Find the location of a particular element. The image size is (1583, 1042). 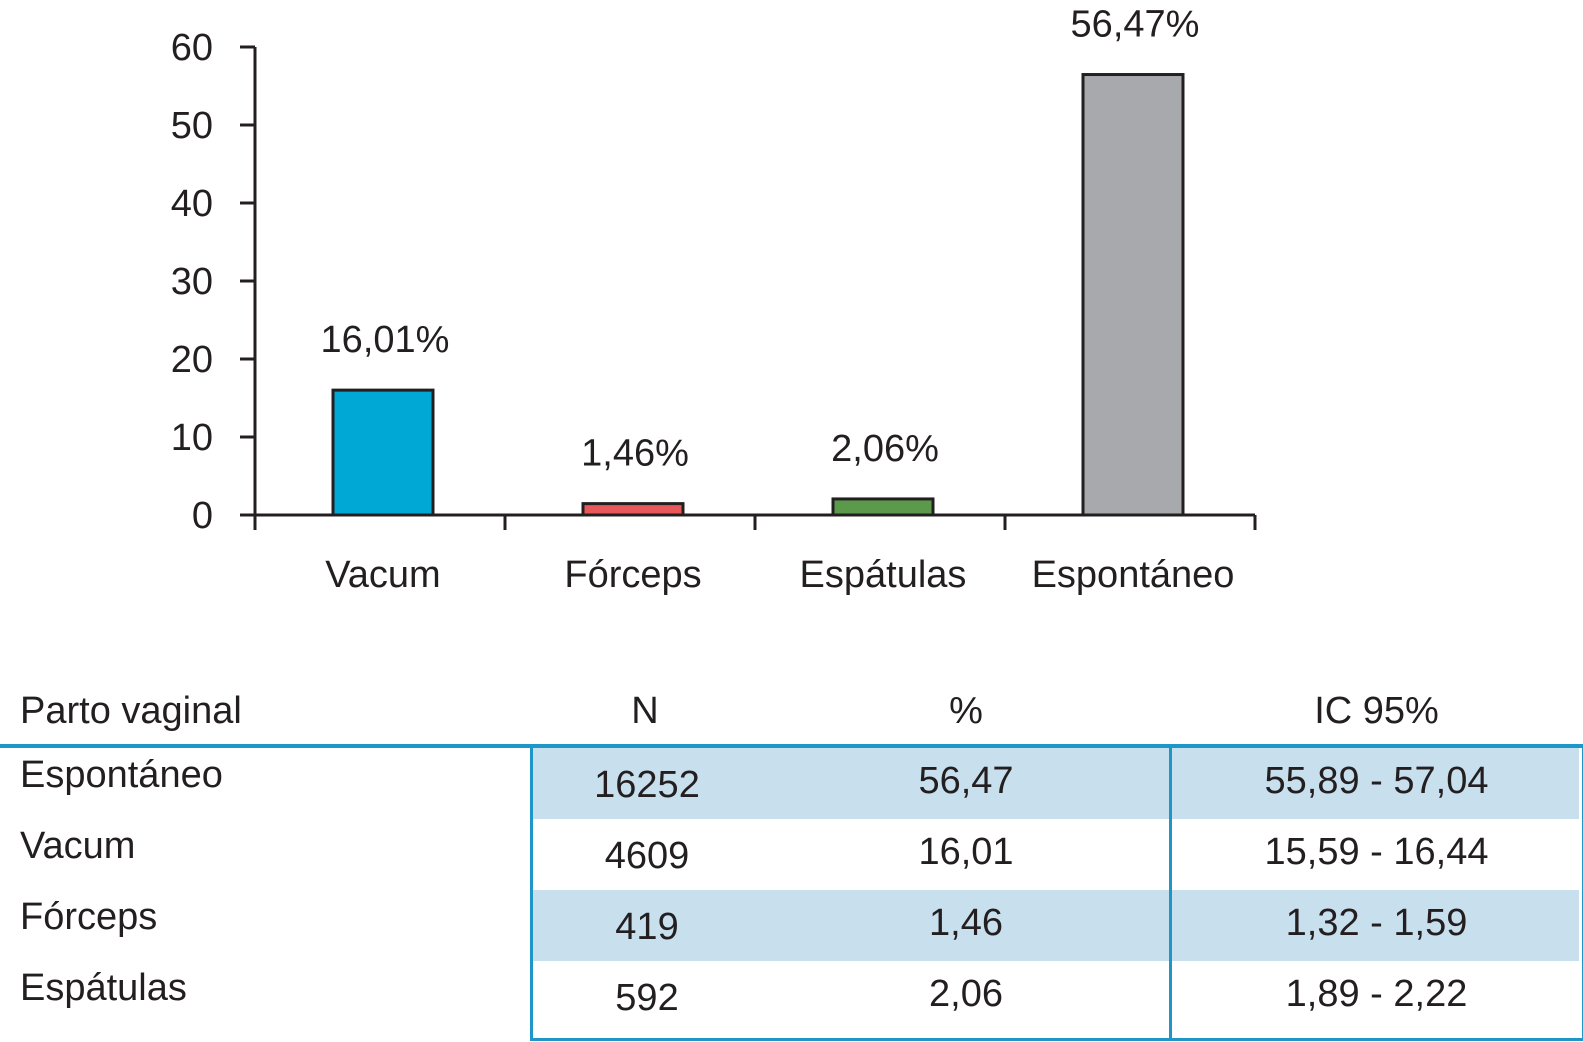

y-axis: 0 10 20 30 40 50 60 is located at coordinates (214, 282).